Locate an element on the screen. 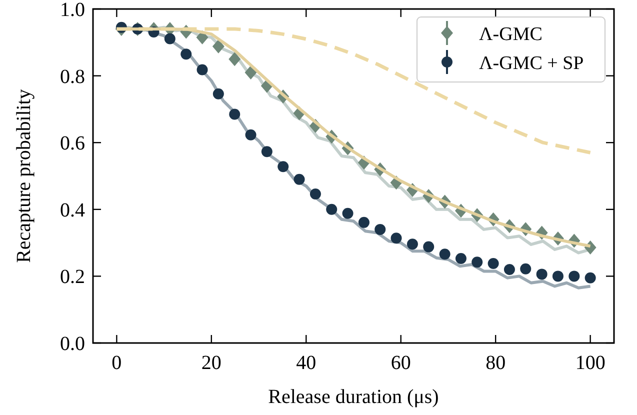 The width and height of the screenshot is (637, 415). x-tick-label: 20 is located at coordinates (211, 363).